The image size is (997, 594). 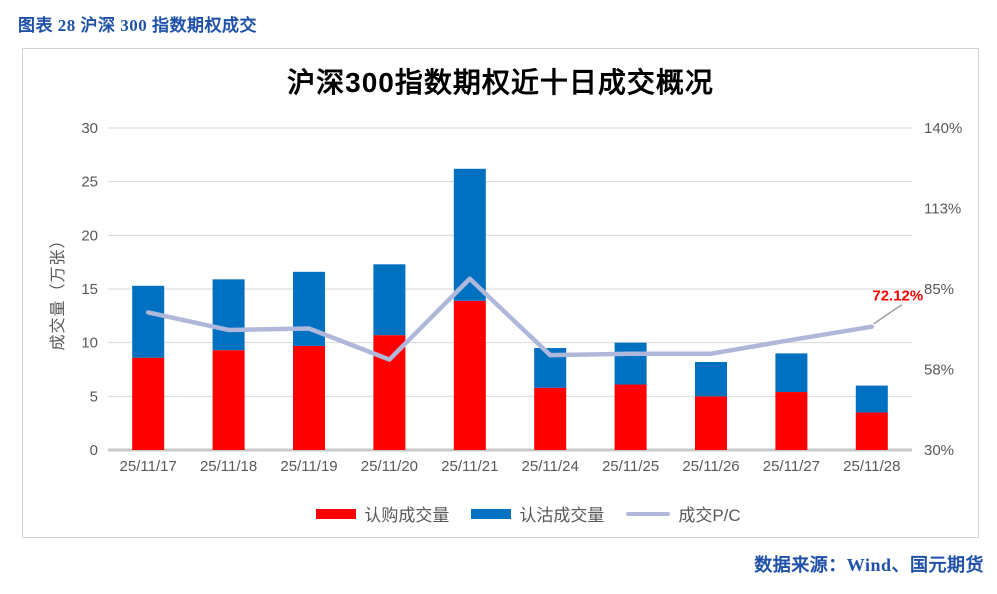 What do you see at coordinates (89, 289) in the screenshot?
I see `left-axis-tick-label: 15` at bounding box center [89, 289].